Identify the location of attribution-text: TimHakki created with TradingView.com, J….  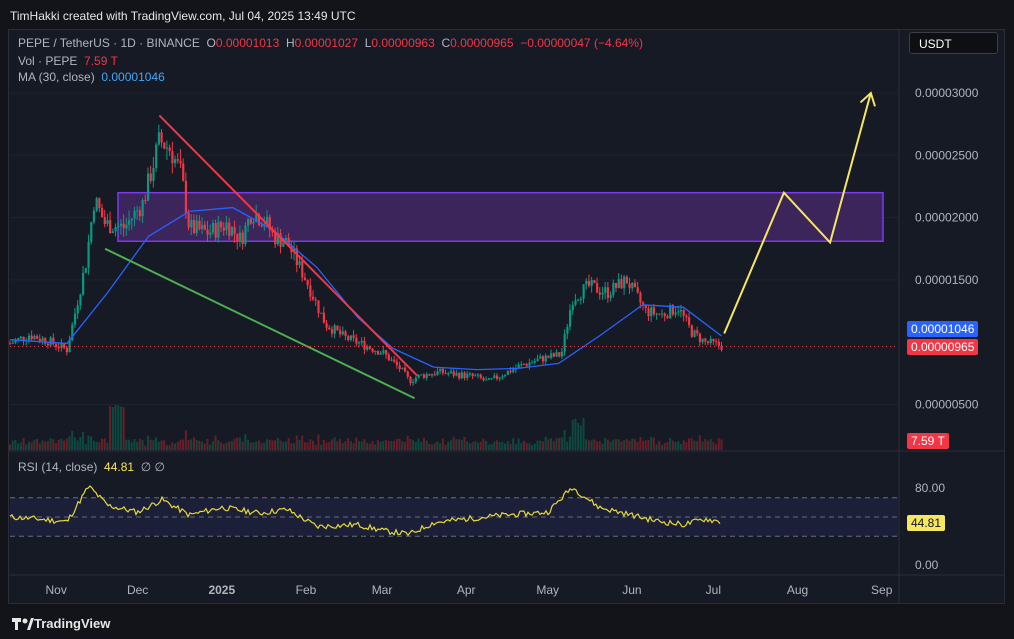
(183, 16).